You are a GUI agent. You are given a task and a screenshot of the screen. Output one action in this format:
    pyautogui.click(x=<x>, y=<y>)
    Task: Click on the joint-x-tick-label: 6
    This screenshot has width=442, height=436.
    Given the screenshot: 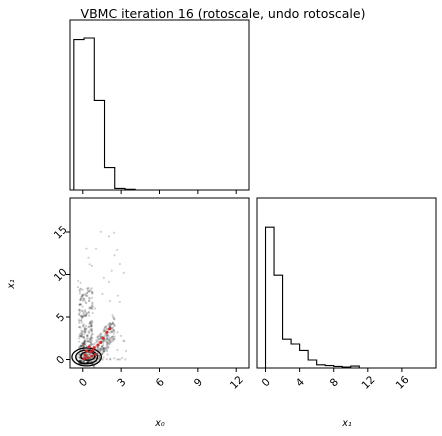 What is the action you would take?
    pyautogui.click(x=160, y=382)
    